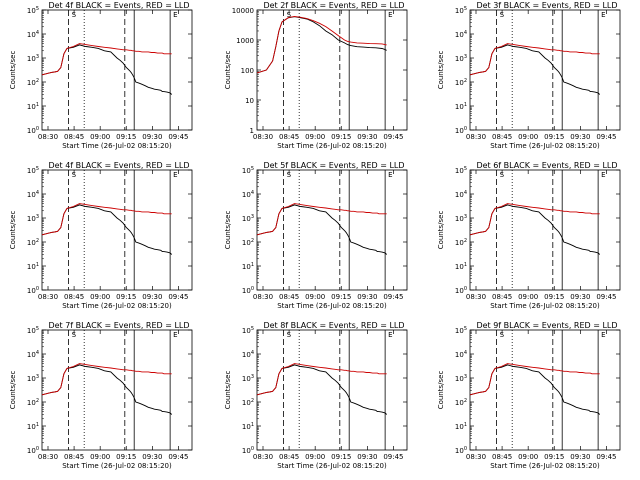 The image size is (640, 480). Describe the element at coordinates (333, 325) in the screenshot. I see `chart-title: Det 8f BLACK = Events, RED = LLD` at that location.